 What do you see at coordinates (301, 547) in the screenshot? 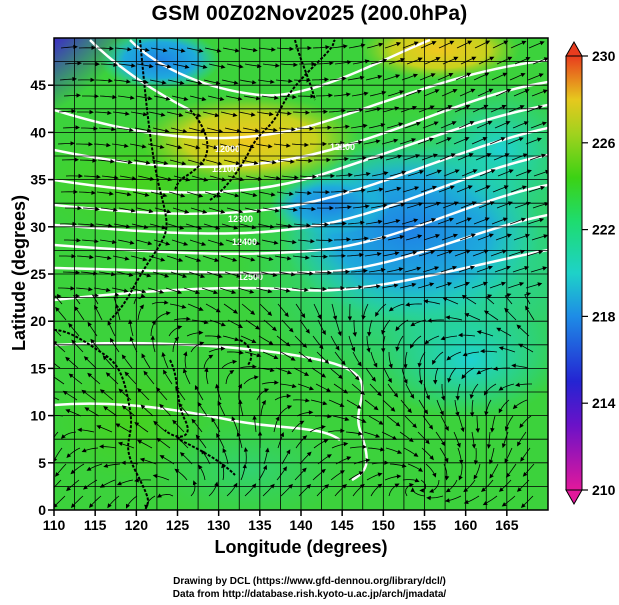
I see `x-axis-title: Longitude (degrees)` at bounding box center [301, 547].